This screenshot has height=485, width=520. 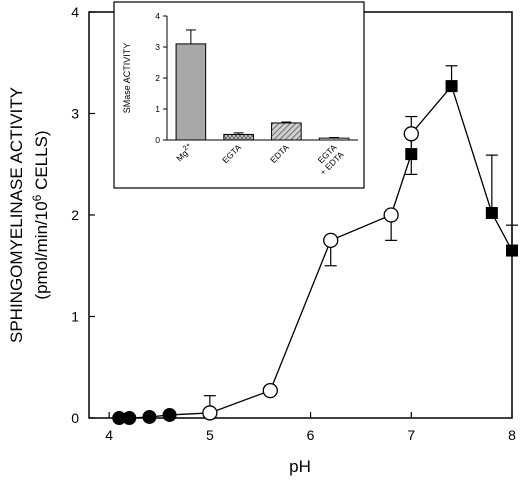 I want to click on x-axis-title: pH, so click(x=300, y=466).